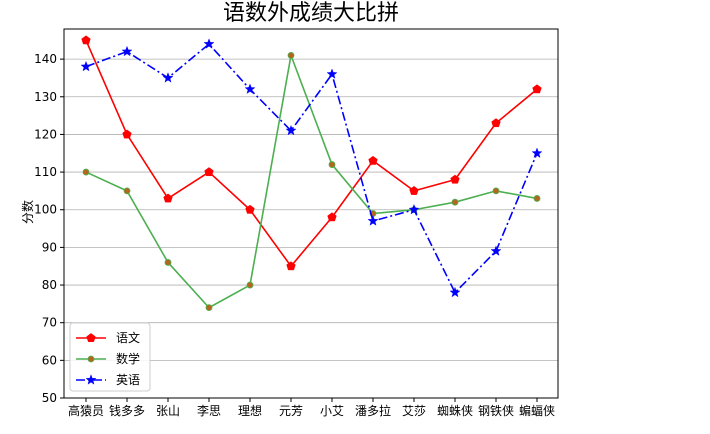  Describe the element at coordinates (128, 337) in the screenshot. I see `legend-label: 语文` at that location.